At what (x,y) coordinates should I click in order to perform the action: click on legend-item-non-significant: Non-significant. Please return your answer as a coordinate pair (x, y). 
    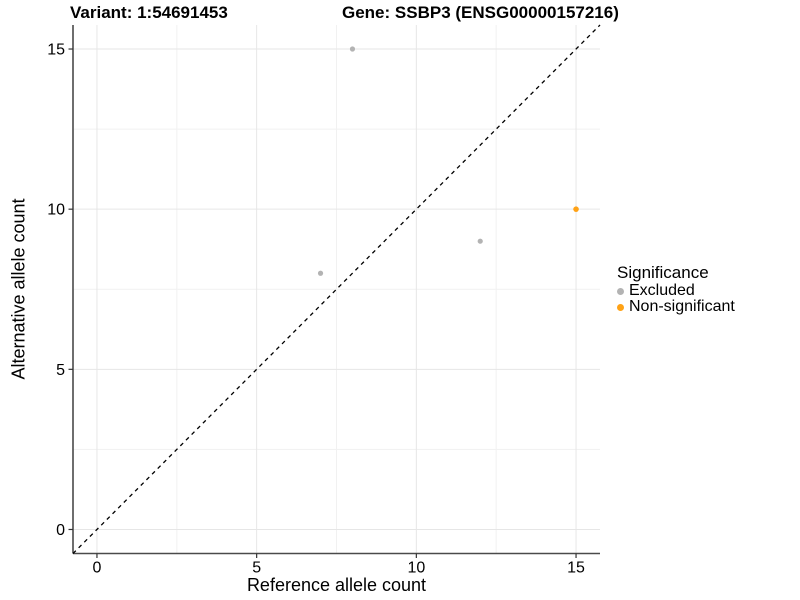
    Looking at the image, I should click on (676, 307).